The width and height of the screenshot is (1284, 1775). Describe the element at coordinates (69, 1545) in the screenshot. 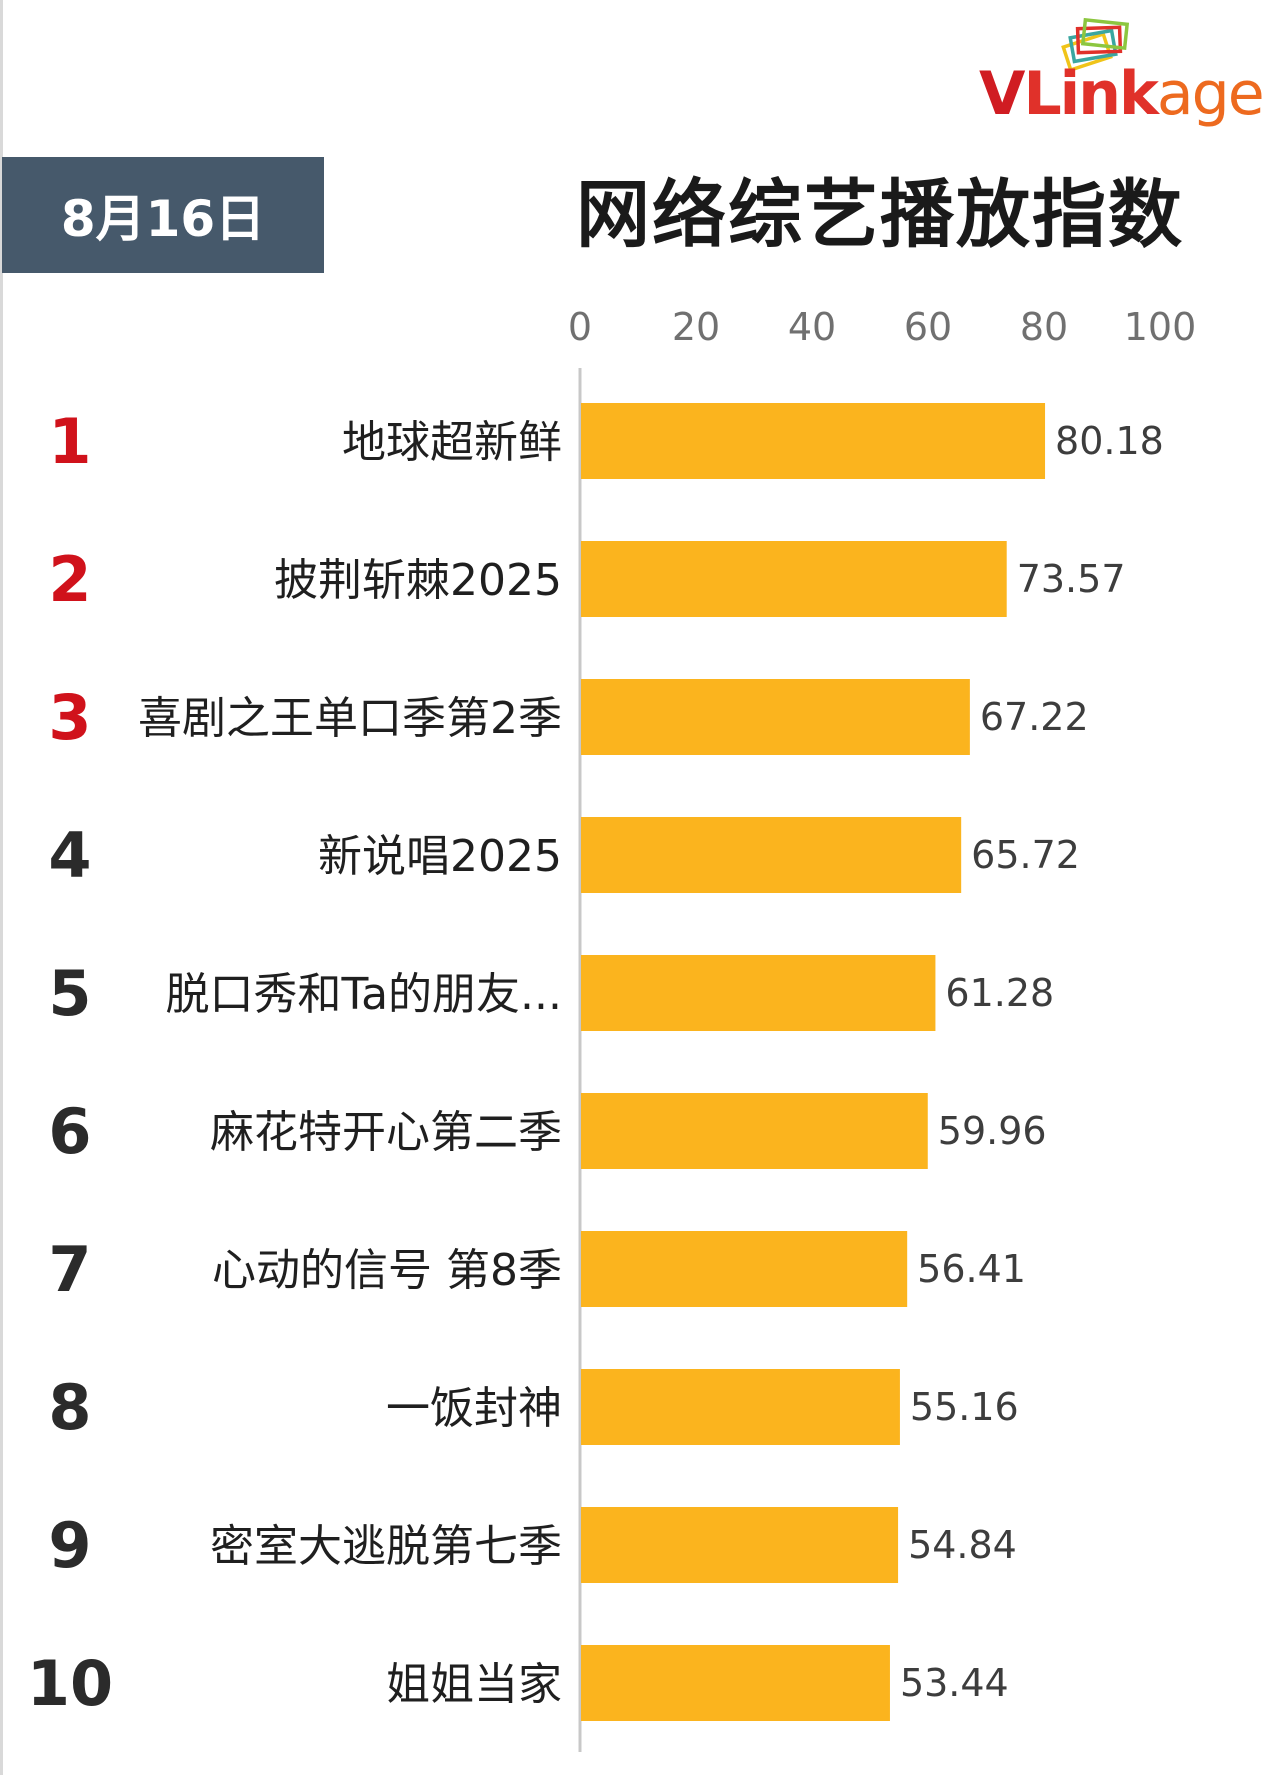

I see `rank-number: 9` at that location.